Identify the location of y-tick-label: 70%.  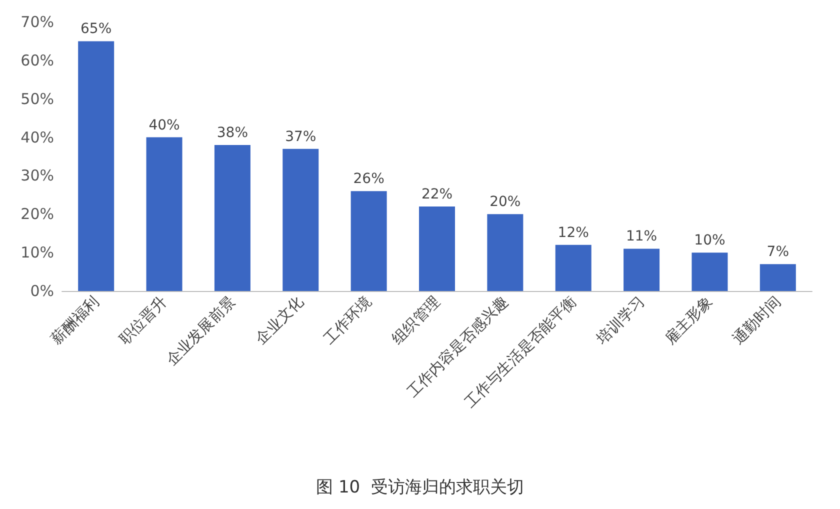
(37, 22).